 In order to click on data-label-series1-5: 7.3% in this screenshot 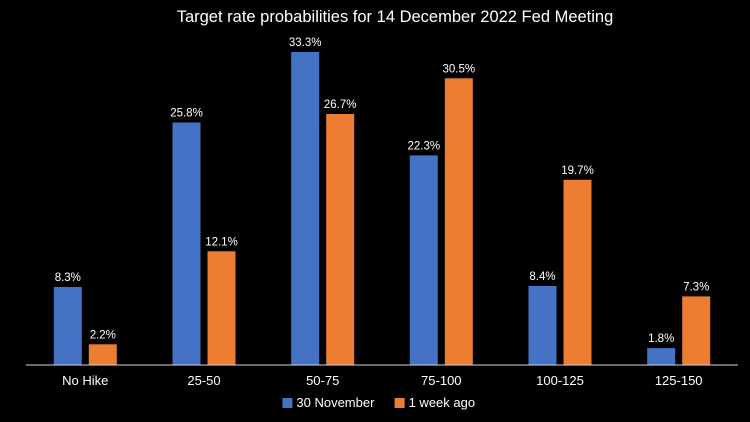, I will do `click(696, 287)`.